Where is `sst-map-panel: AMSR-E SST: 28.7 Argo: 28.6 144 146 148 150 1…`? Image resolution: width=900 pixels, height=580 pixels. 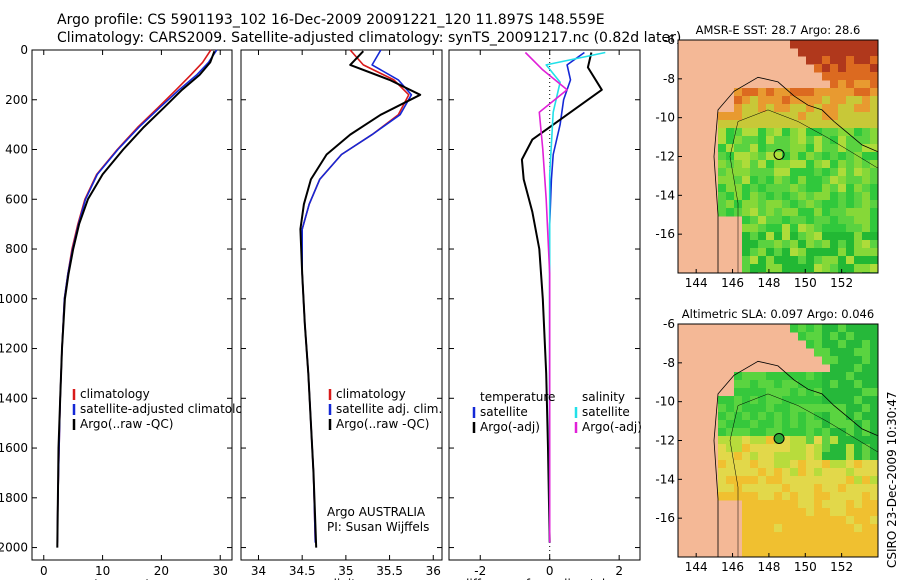
sst-map-panel: AMSR-E SST: 28.7 Argo: 28.6 144 146 148 150 1… is located at coordinates (767, 156).